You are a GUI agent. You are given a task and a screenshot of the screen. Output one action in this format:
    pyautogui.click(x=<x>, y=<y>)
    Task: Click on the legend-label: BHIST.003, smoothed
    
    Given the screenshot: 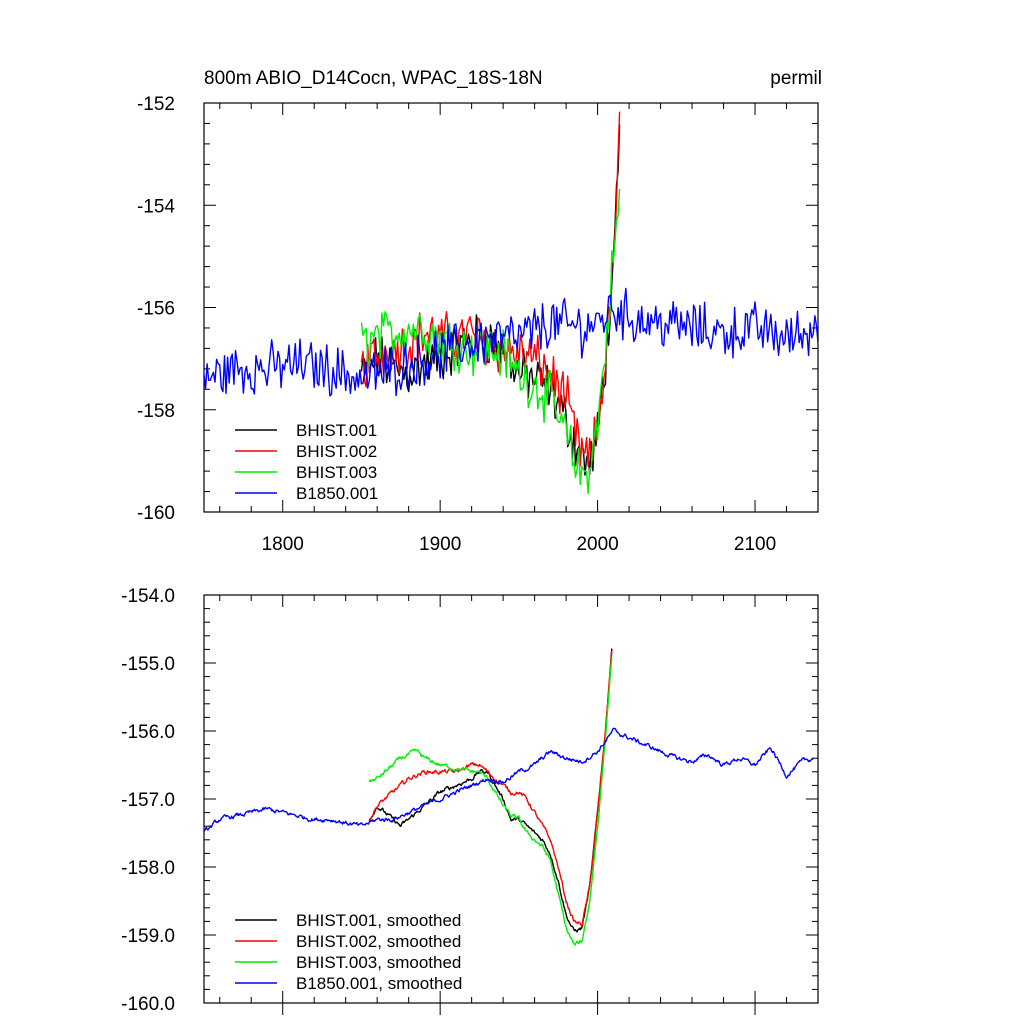 What is the action you would take?
    pyautogui.click(x=378, y=962)
    